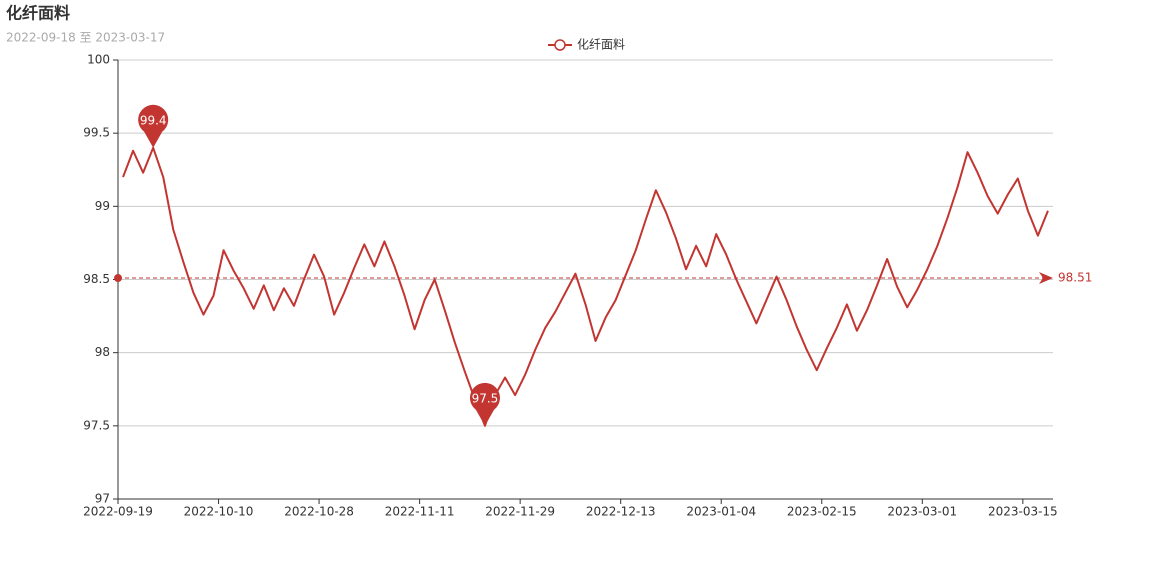 The image size is (1170, 564). Describe the element at coordinates (96, 425) in the screenshot. I see `y-tick-label: 97.5` at that location.